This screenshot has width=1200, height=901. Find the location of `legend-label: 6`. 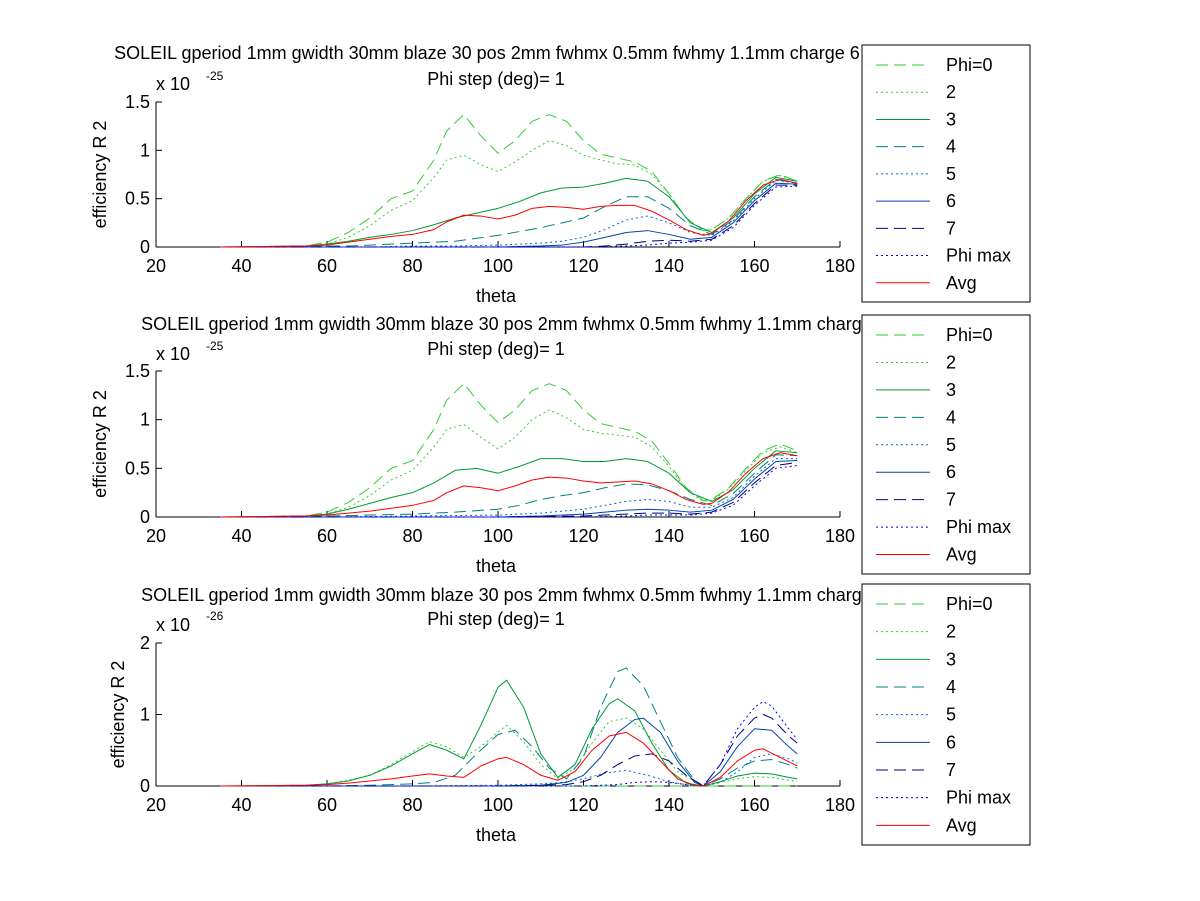

legend-label: 6 is located at coordinates (951, 201).